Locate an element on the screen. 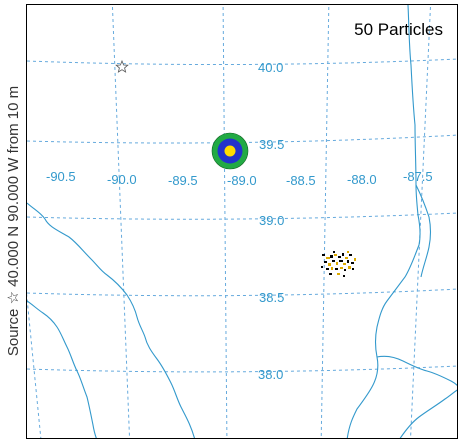 The image size is (461, 443). longitude-label: -88.0 is located at coordinates (362, 179).